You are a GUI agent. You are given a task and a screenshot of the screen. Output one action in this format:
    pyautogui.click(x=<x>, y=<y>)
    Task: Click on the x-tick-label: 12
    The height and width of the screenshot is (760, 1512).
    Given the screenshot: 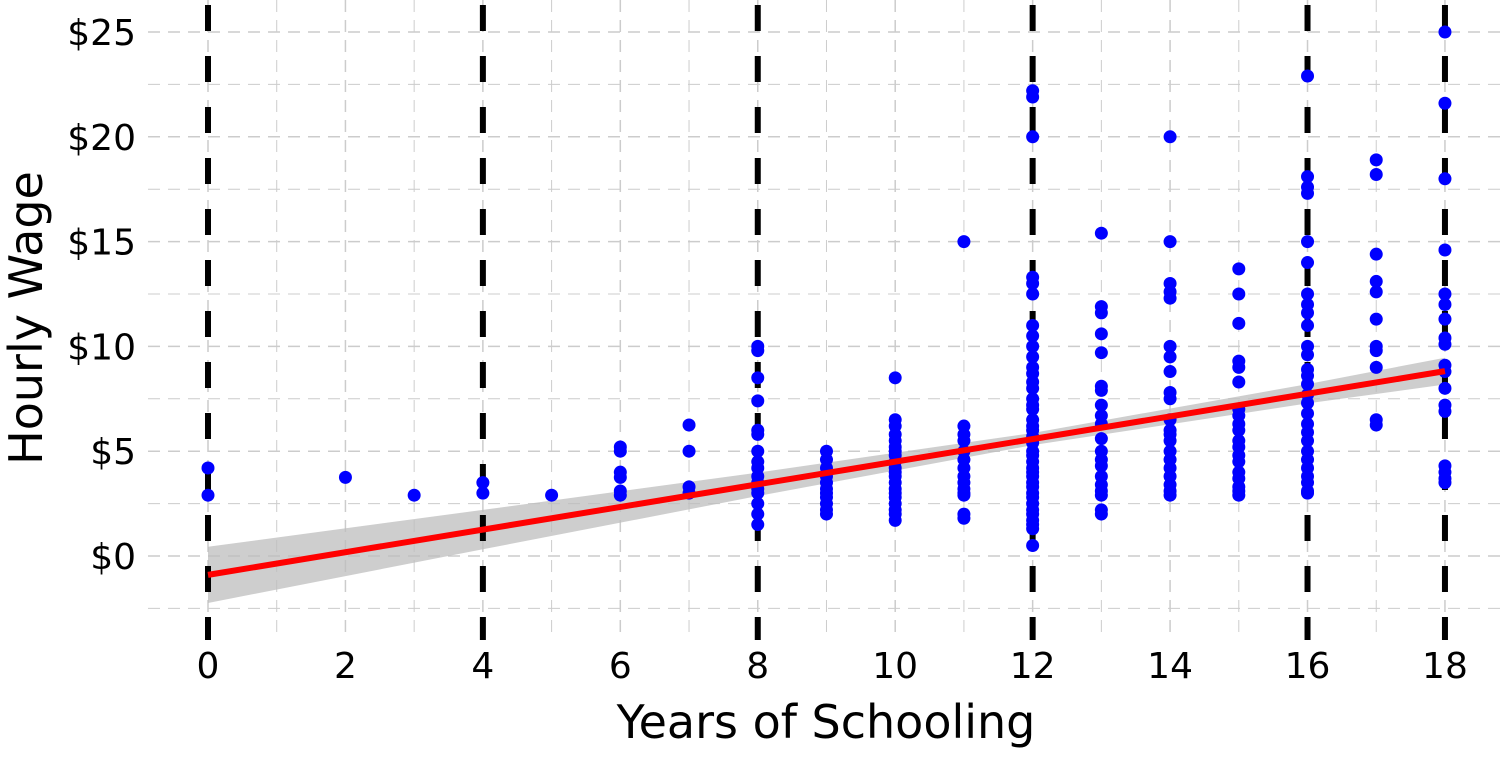 What is the action you would take?
    pyautogui.click(x=1033, y=666)
    